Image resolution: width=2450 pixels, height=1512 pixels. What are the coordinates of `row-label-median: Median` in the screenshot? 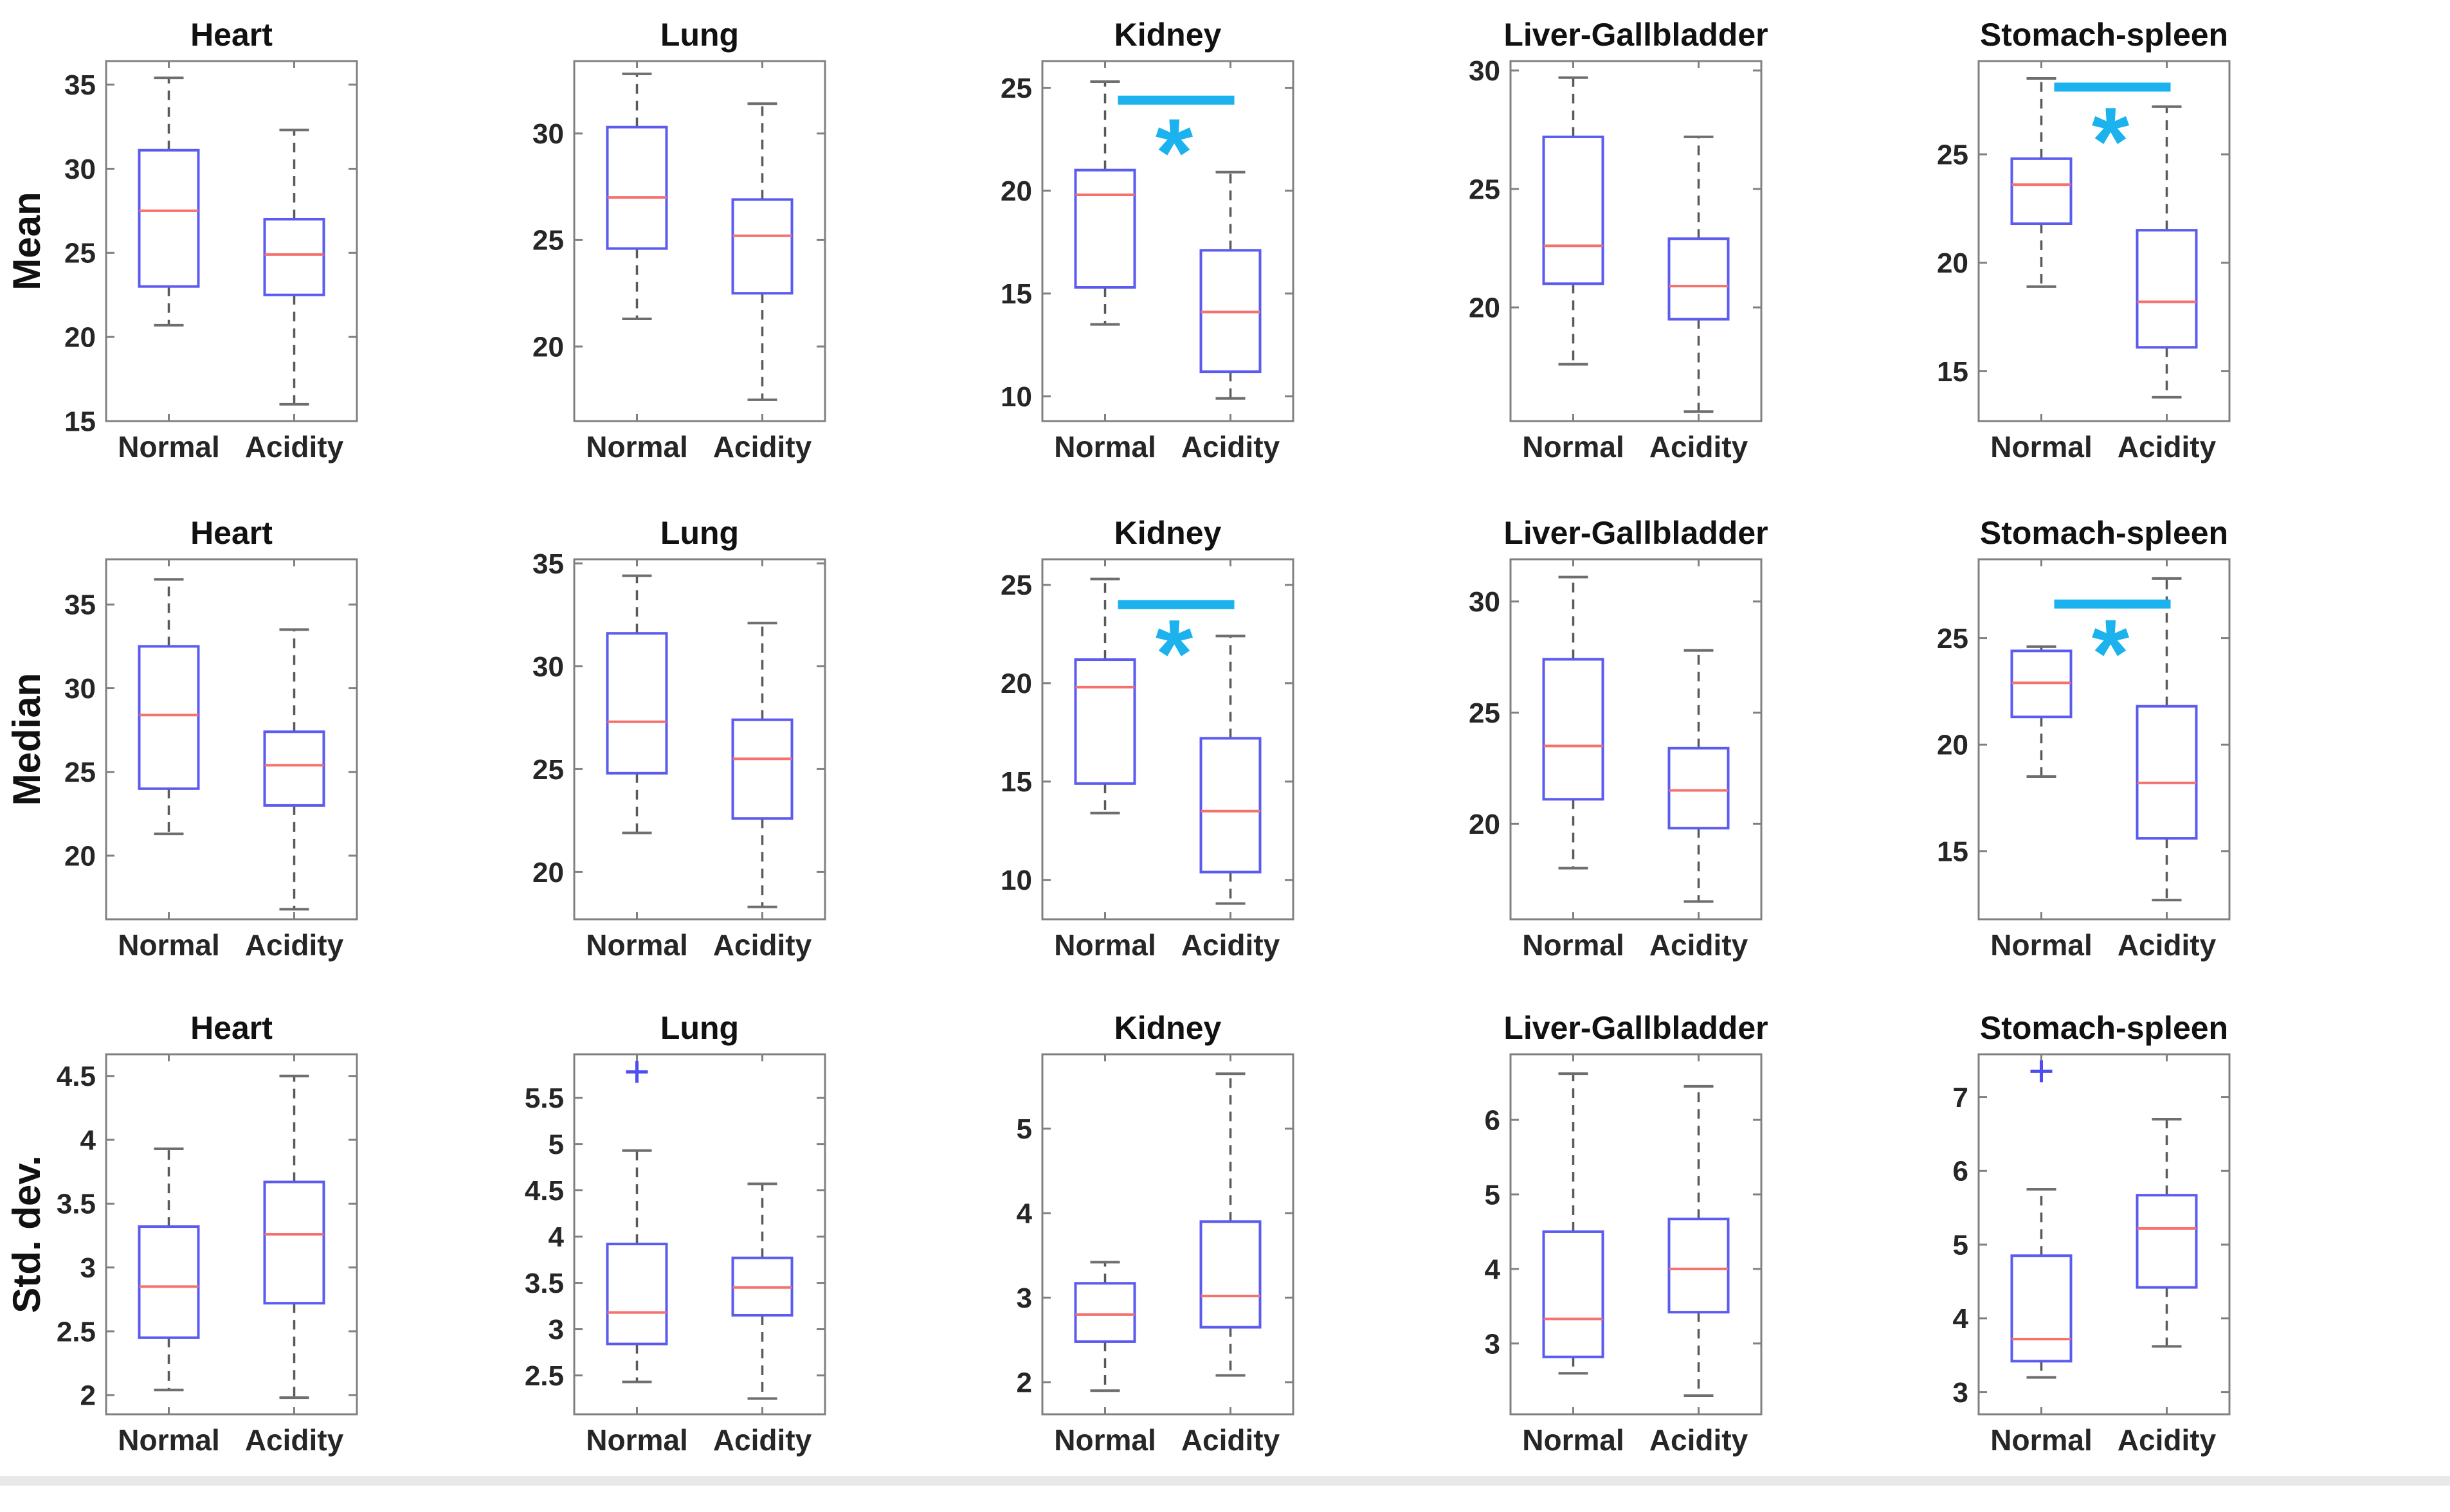 It's located at (26, 739).